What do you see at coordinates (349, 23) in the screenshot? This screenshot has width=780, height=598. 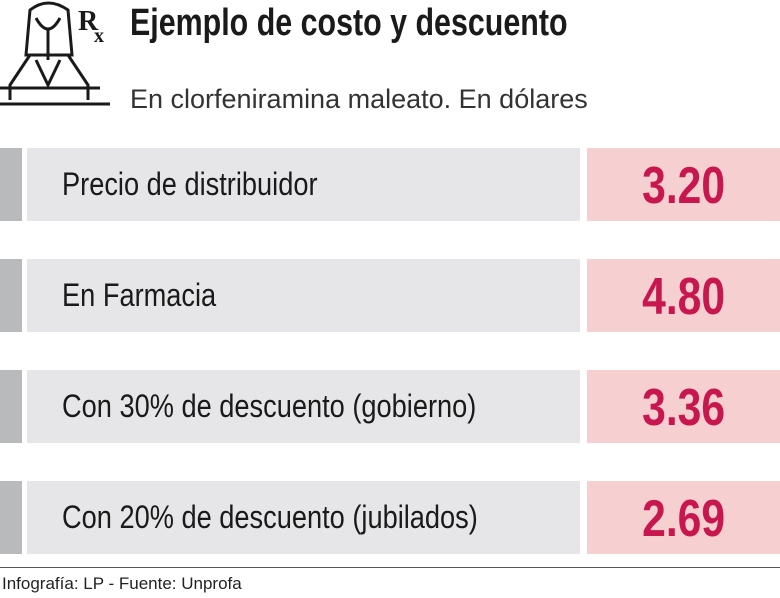 I see `title-text: Ejemplo de costo y descuento` at bounding box center [349, 23].